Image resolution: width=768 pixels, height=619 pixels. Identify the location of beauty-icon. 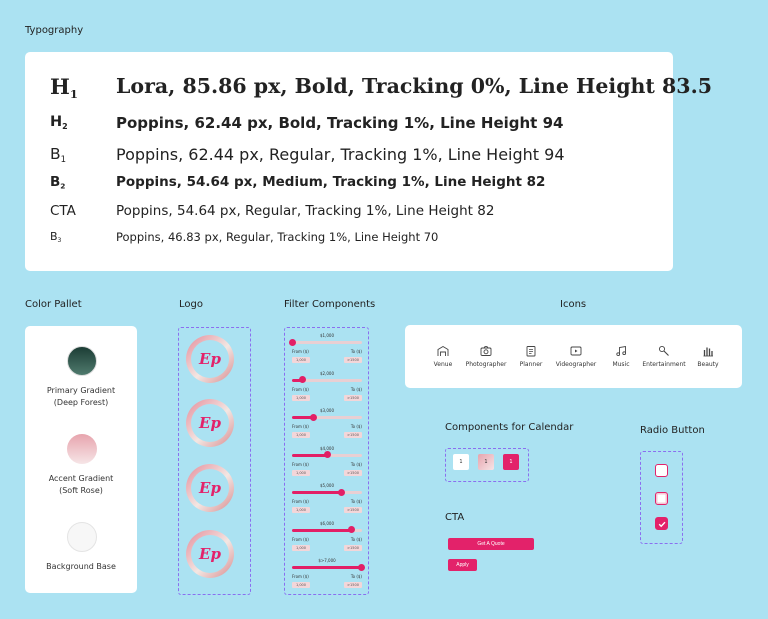
(708, 352).